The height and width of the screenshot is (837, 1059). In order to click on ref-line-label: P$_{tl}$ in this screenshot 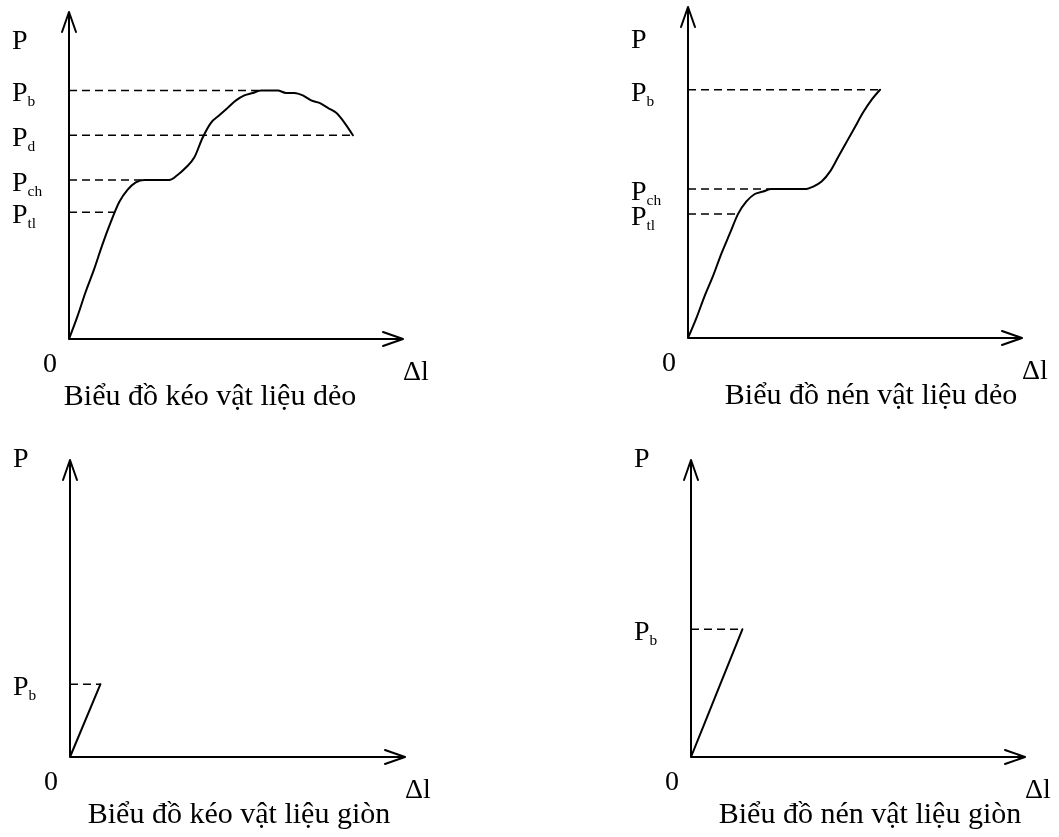, I will do `click(24, 214)`.